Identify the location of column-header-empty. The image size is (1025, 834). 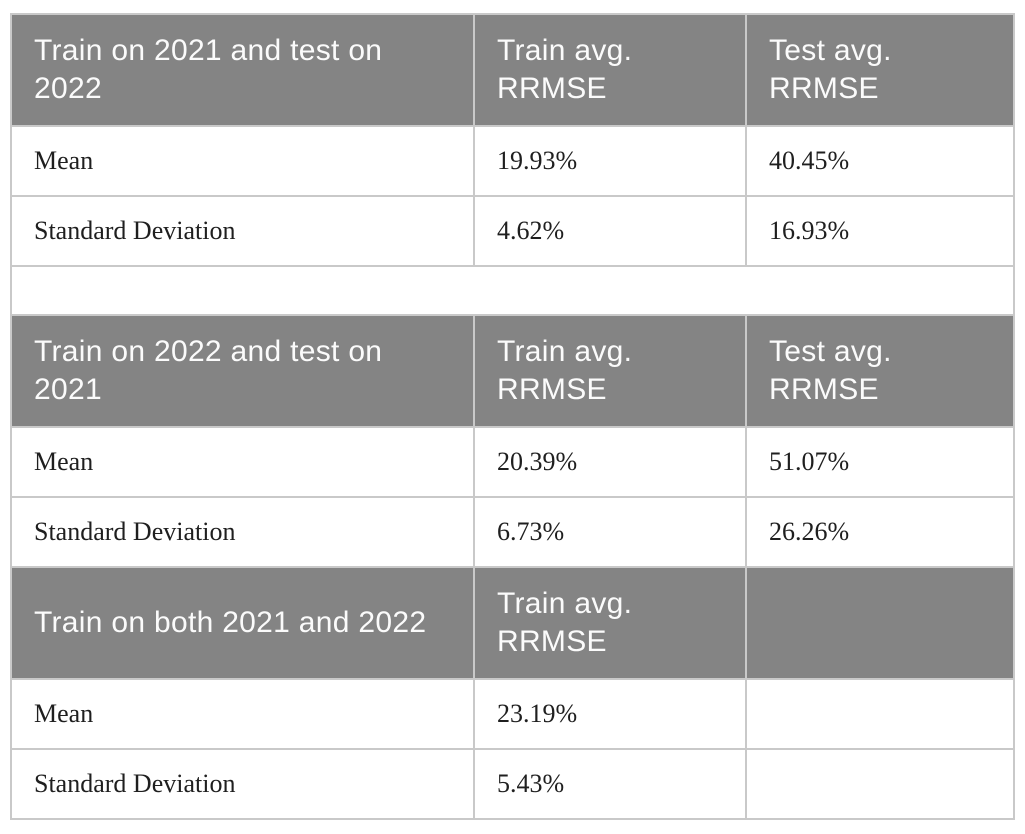
(880, 623).